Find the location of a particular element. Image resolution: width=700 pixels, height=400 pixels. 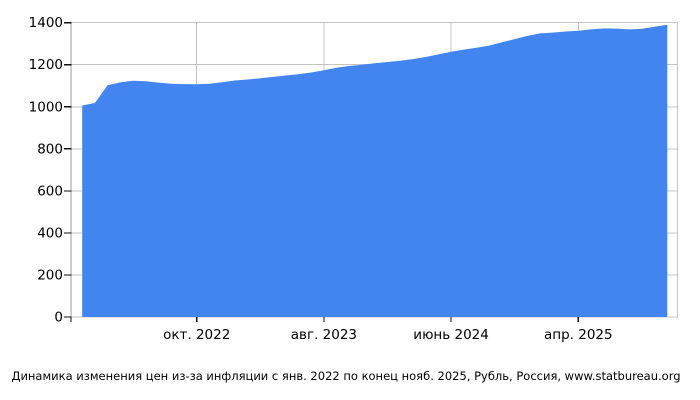

x-tick-label: окт. 2022 is located at coordinates (196, 335).